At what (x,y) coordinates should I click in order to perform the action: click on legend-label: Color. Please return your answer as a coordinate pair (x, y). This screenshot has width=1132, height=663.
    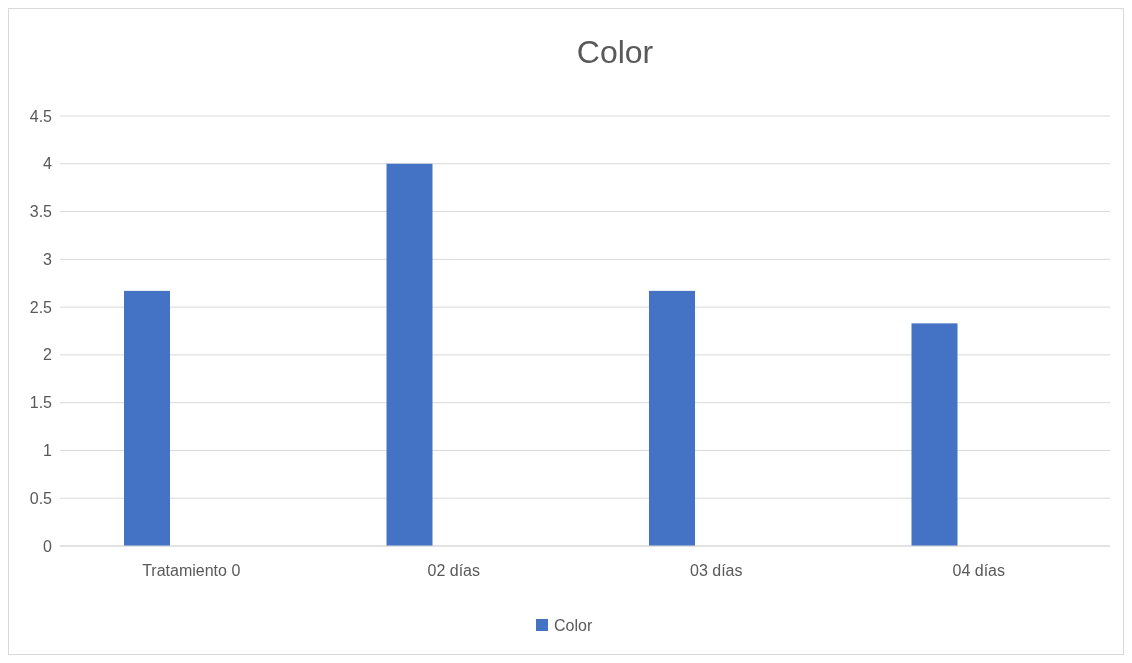
    Looking at the image, I should click on (573, 625).